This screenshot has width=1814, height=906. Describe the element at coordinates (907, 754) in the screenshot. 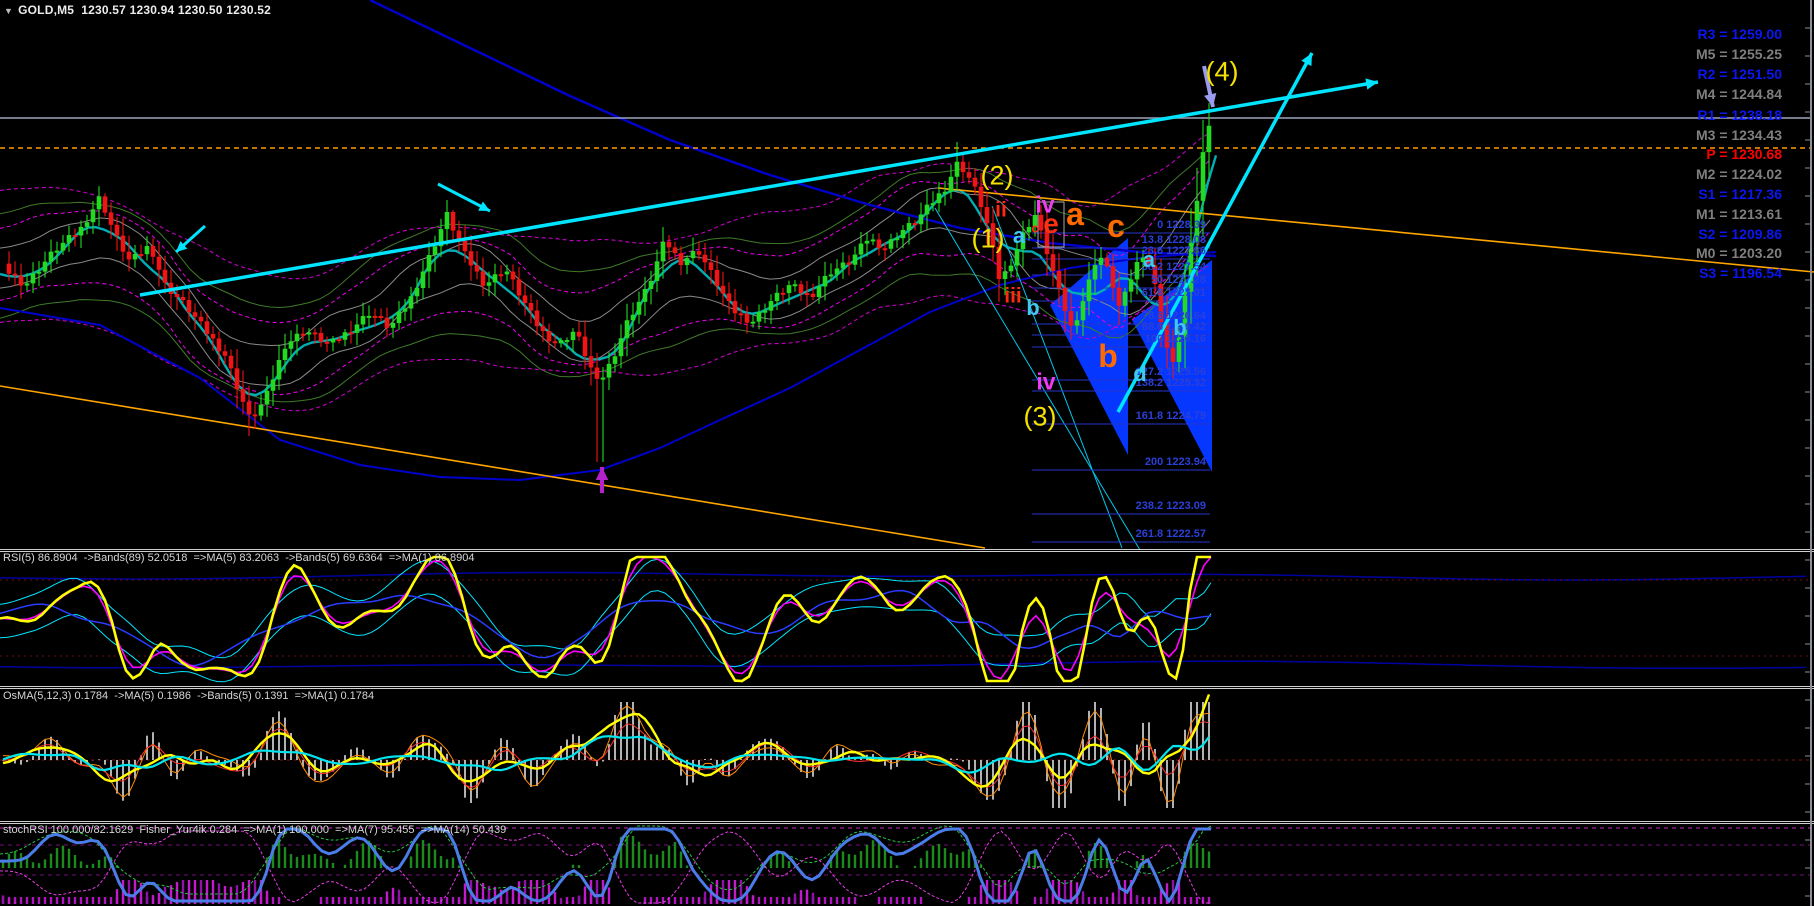

I see `osma-panel` at that location.